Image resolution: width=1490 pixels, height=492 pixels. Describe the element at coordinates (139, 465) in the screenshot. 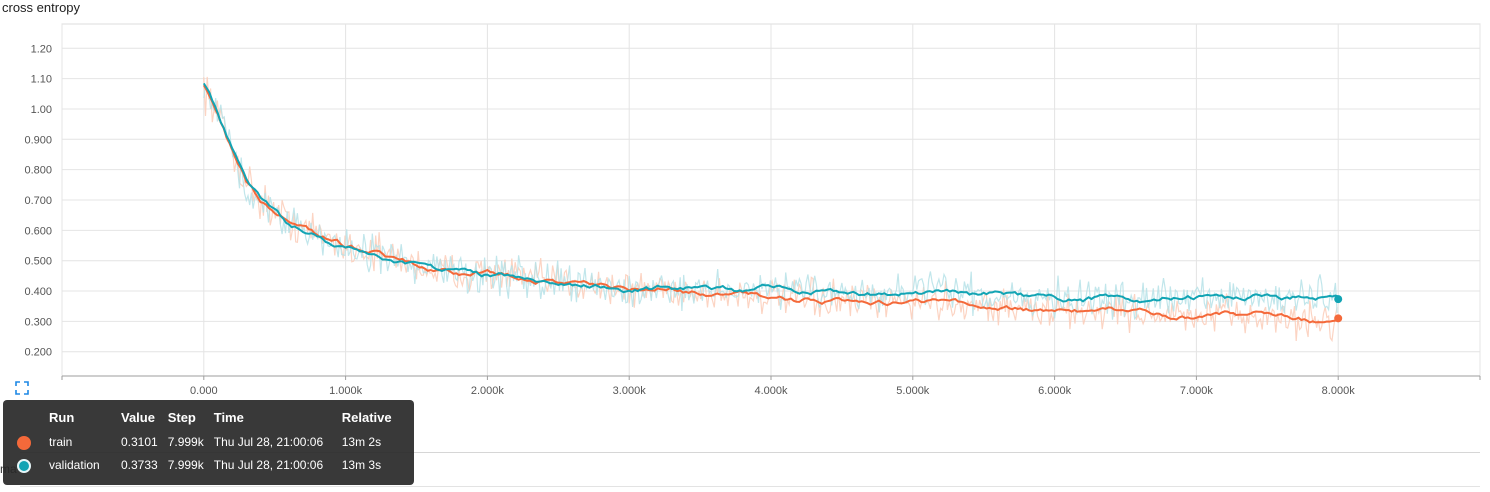

I see `tooltip-value: 0.3733` at that location.